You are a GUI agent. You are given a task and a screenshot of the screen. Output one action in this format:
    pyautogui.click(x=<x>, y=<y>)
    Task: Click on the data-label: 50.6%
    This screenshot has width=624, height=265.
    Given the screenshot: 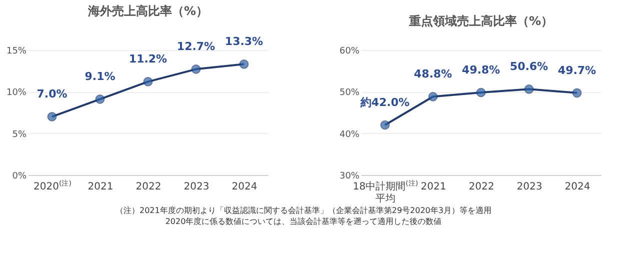 What is the action you would take?
    pyautogui.click(x=529, y=67)
    